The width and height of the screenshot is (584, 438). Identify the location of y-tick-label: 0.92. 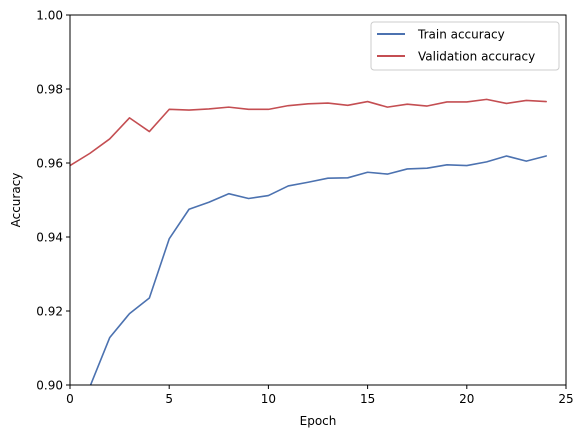
(49, 312).